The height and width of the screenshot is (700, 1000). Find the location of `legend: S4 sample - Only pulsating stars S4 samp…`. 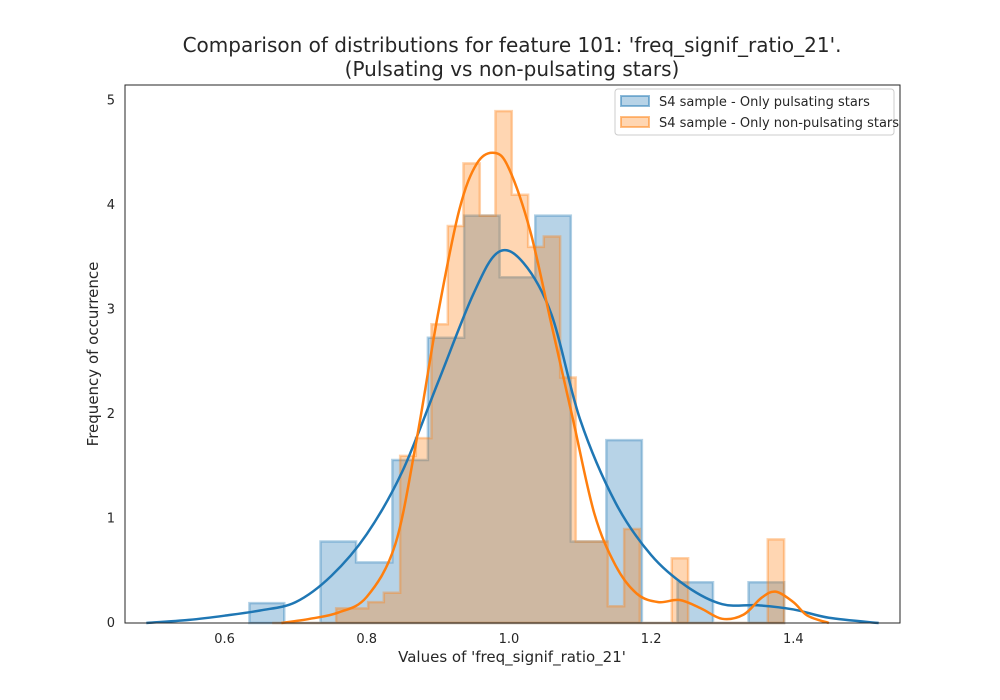

legend: S4 sample - Only pulsating stars S4 samp… is located at coordinates (756, 112).